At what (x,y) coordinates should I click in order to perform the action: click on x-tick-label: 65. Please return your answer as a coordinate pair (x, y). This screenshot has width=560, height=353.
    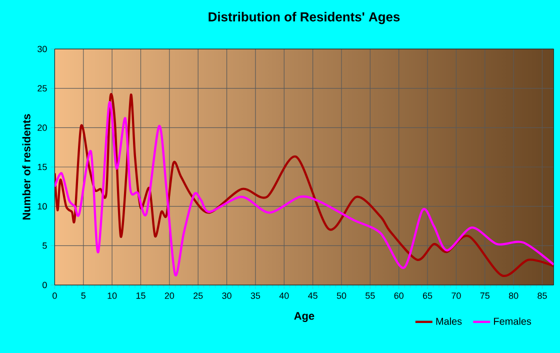
    Looking at the image, I should click on (427, 295).